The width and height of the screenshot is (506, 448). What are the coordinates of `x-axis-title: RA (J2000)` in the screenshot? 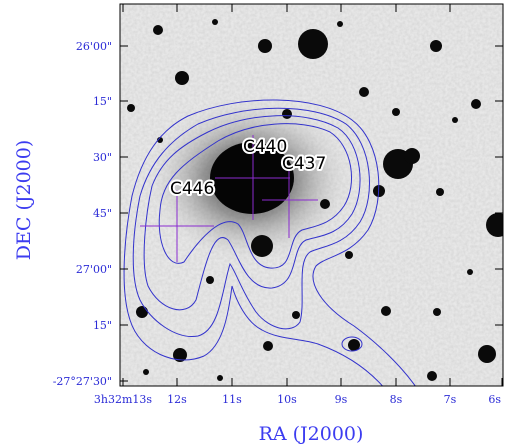 It's located at (311, 434).